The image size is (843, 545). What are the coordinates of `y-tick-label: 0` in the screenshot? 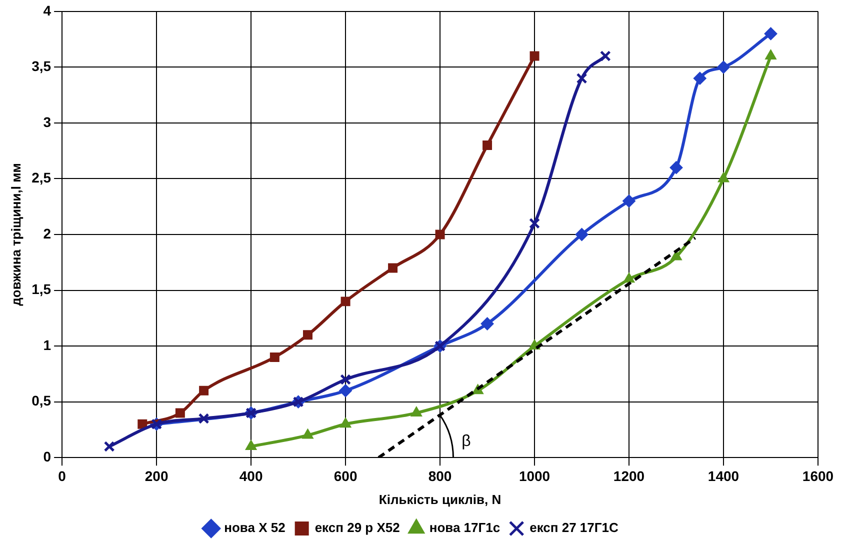 It's located at (47, 456).